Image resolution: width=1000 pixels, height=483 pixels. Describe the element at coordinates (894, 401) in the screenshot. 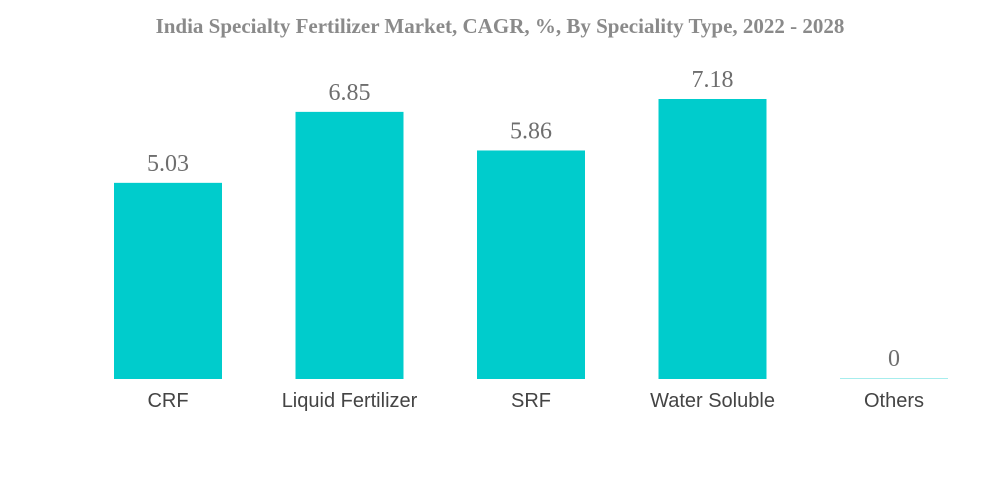

I see `category-label: Others` at that location.